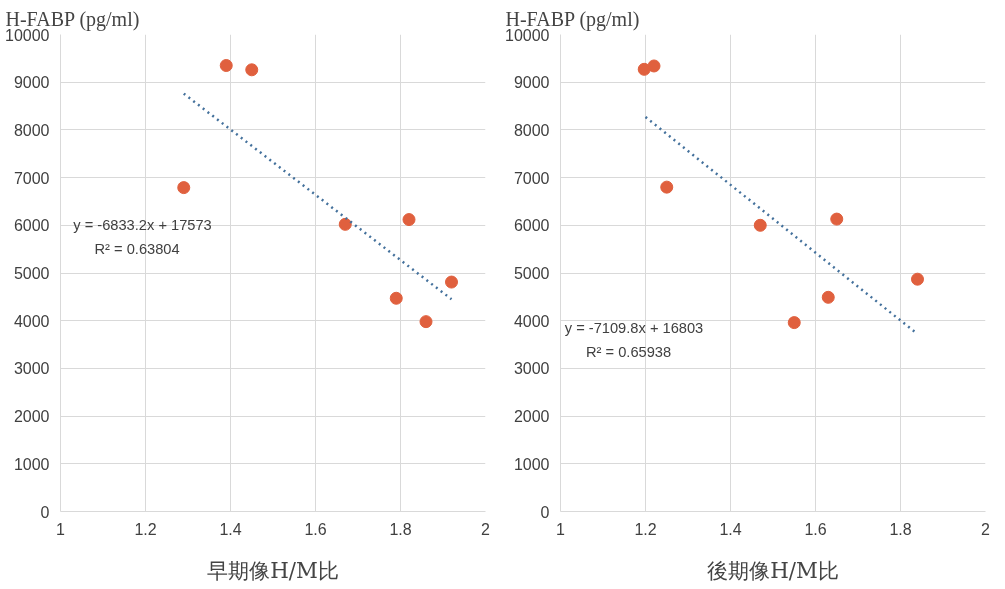 This screenshot has height=589, width=1005. I want to click on x-axis-title: 早期像H/M比, so click(273, 570).